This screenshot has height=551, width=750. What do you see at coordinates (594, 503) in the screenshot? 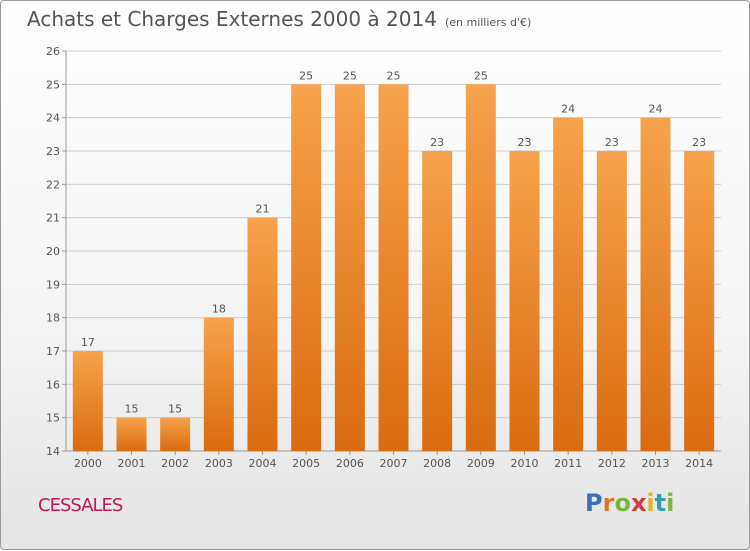
I see `logo-letter: P` at bounding box center [594, 503].